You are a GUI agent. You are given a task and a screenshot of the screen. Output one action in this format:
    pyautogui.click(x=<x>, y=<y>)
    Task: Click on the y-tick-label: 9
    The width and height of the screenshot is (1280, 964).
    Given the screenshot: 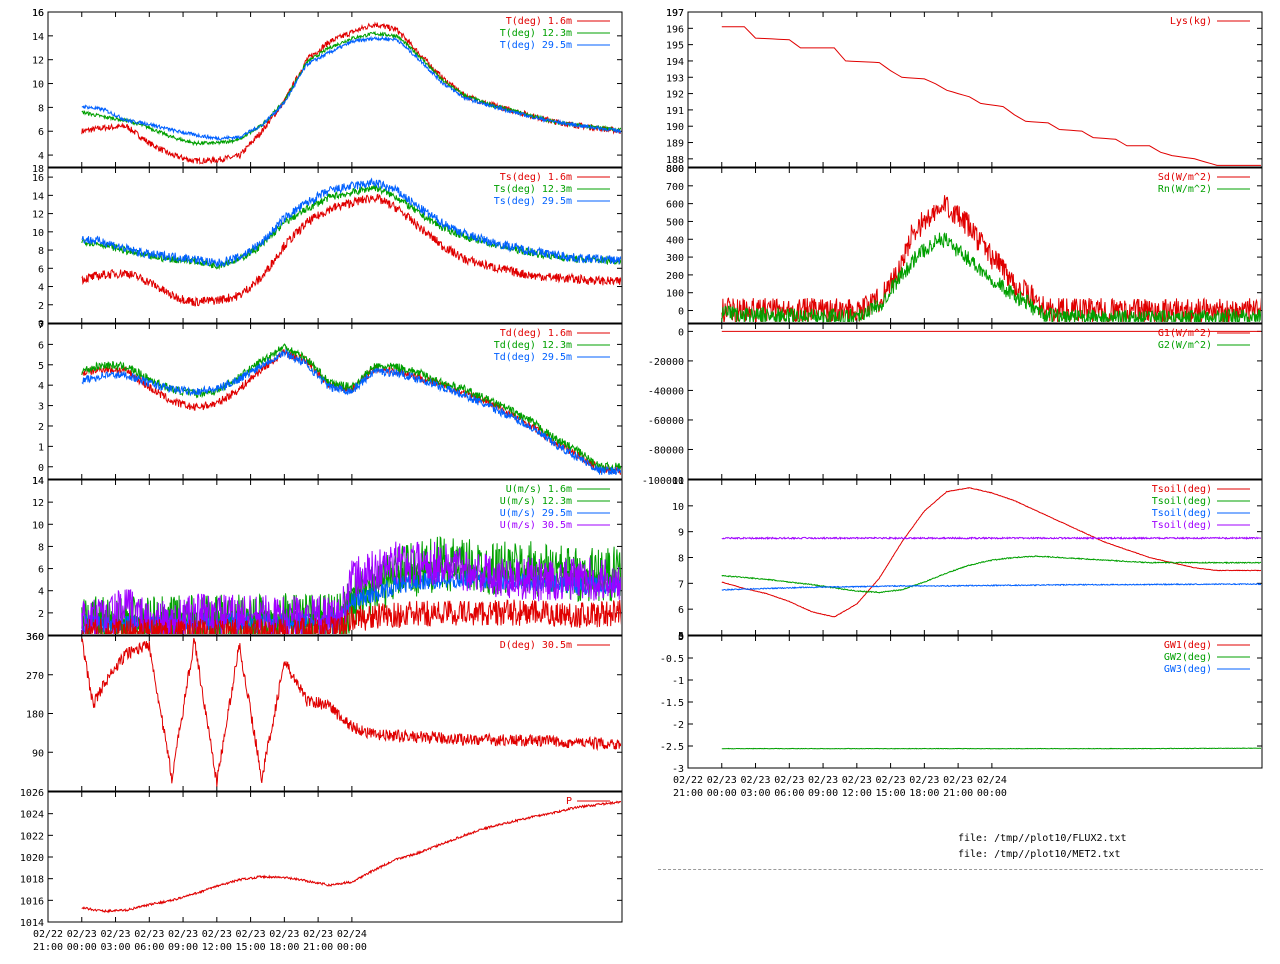 What is the action you would take?
    pyautogui.click(x=681, y=533)
    